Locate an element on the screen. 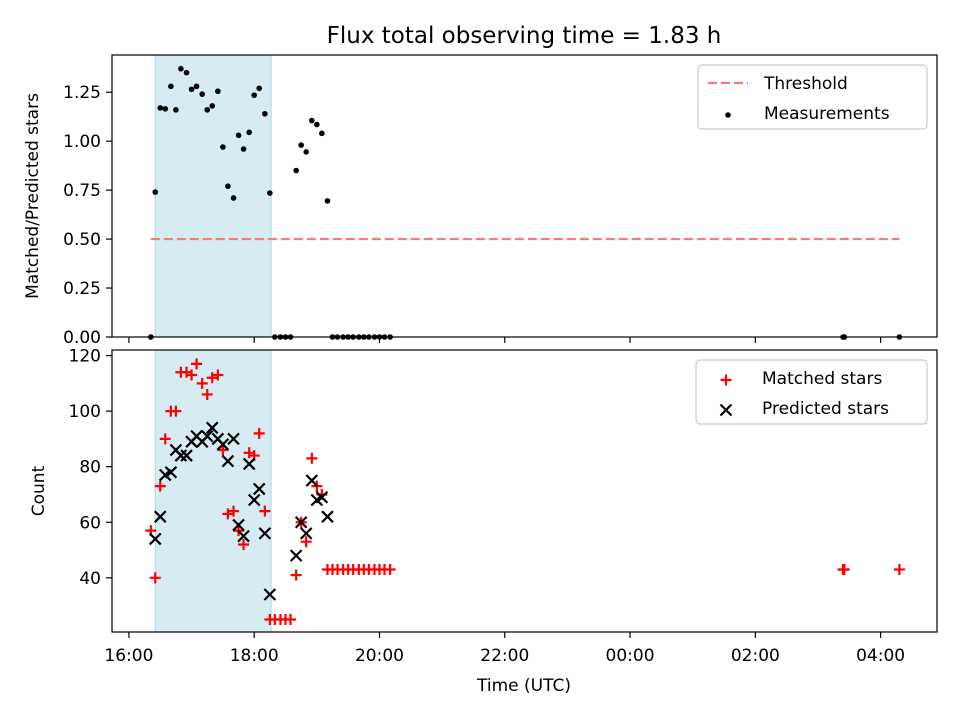 This screenshot has height=720, width=960. bottom-y-axis-label: Count is located at coordinates (39, 490).